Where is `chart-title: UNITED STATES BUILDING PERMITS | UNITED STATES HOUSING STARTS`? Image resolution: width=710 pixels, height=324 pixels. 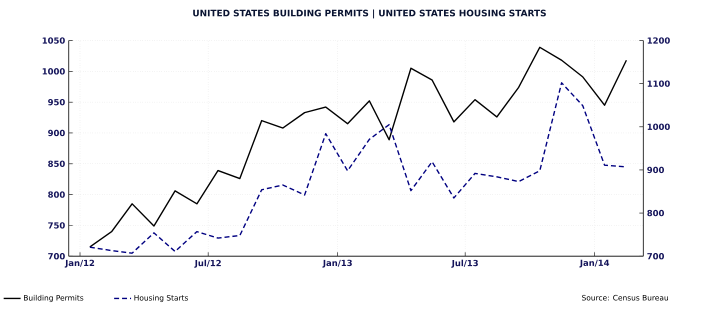 chart-title: UNITED STATES BUILDING PERMITS | UNITED STATES HOUSING STARTS is located at coordinates (369, 14).